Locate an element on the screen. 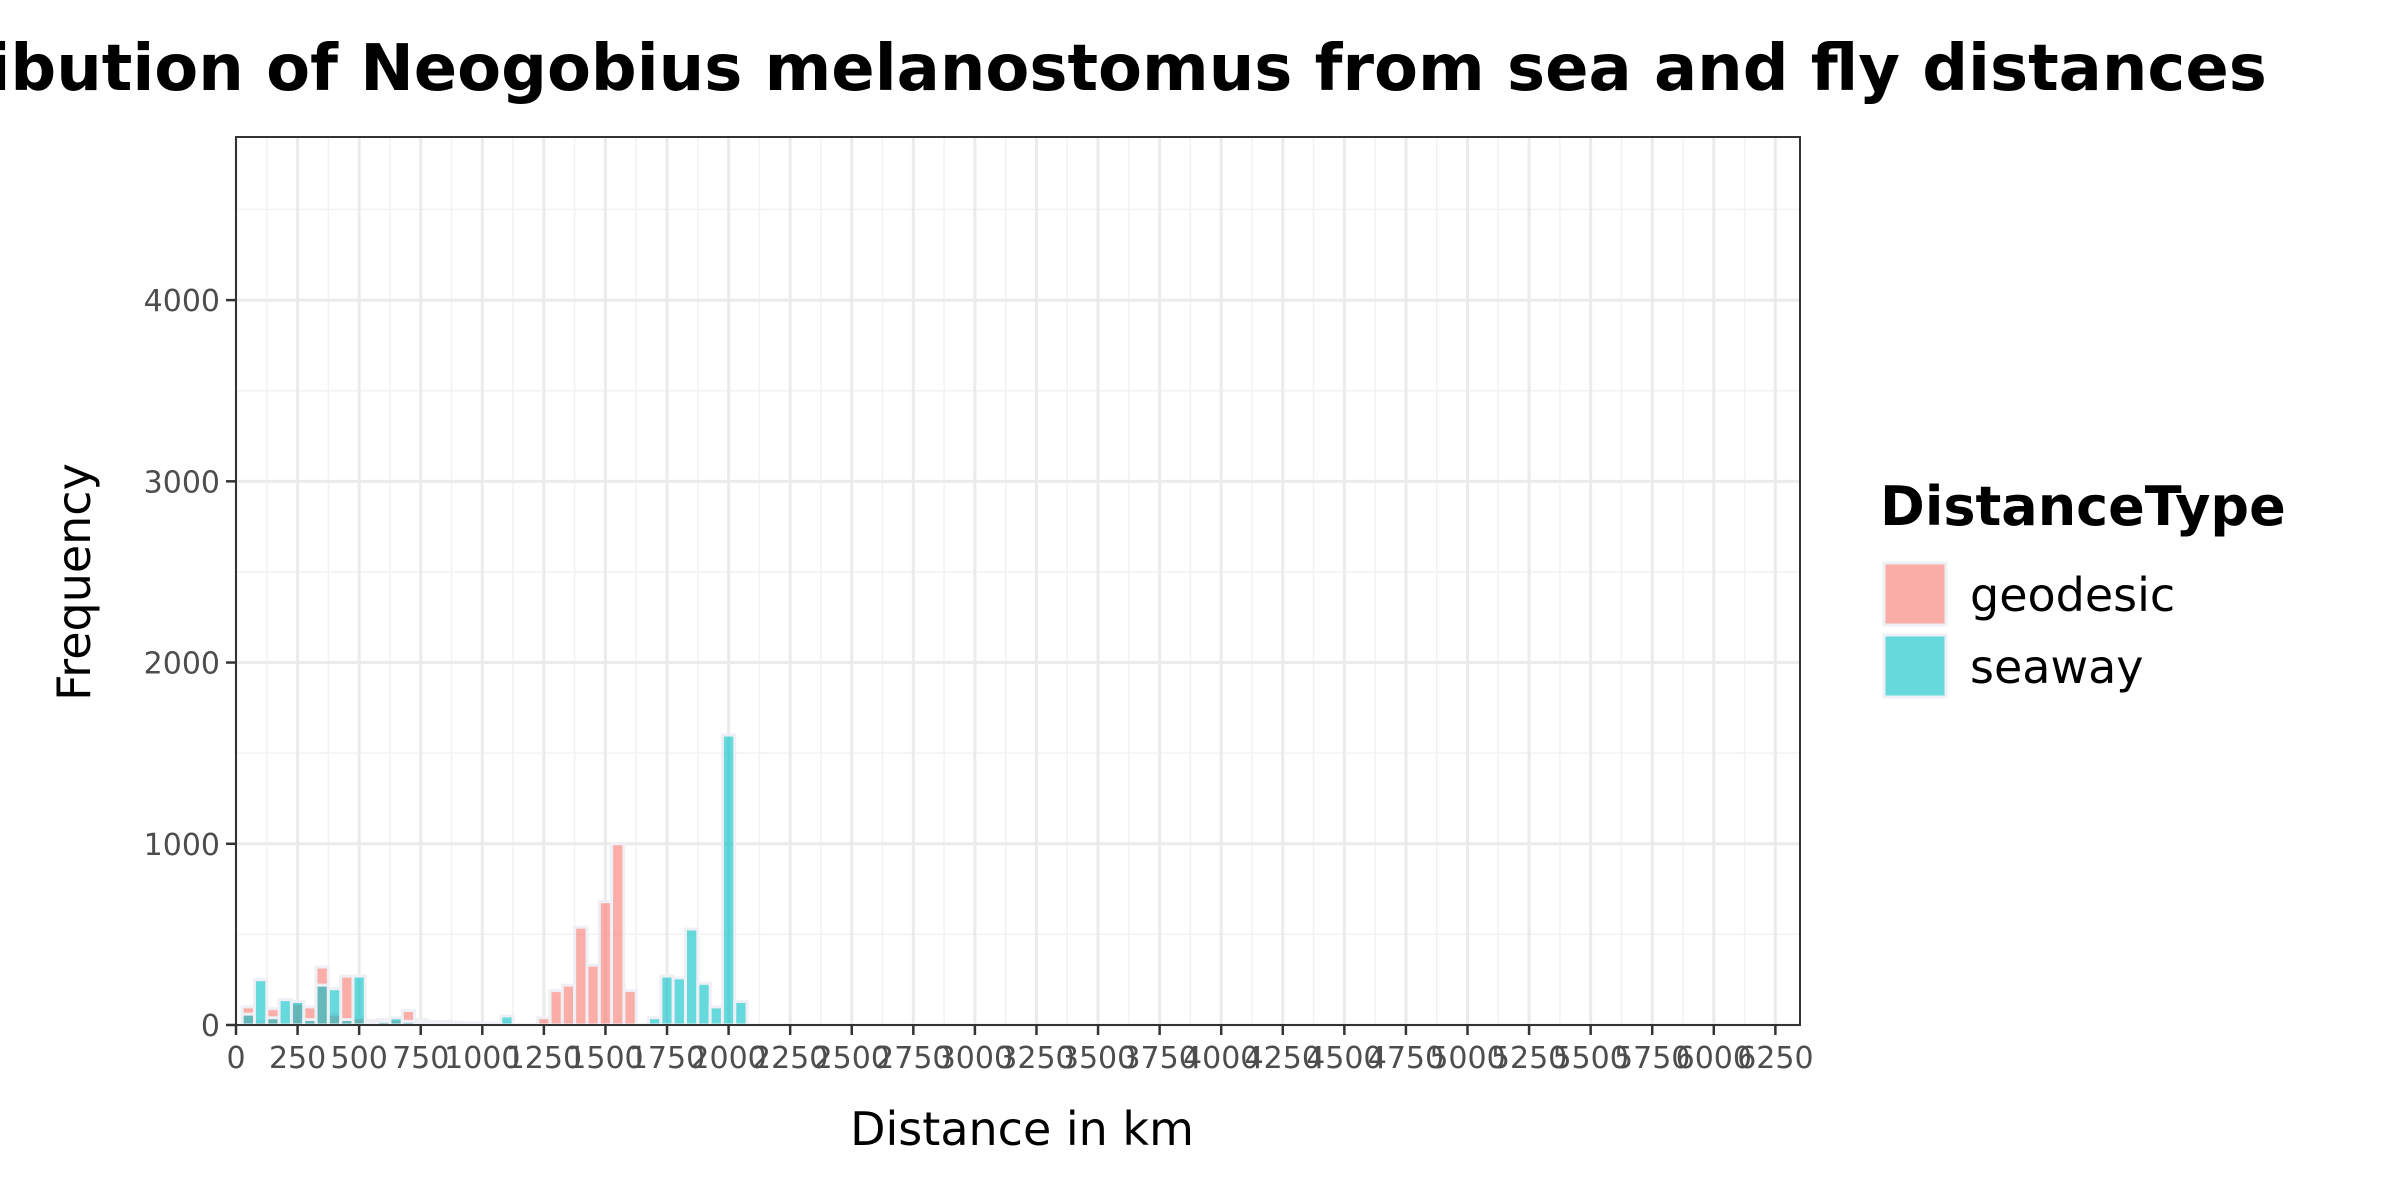  x-tick-label: 5000 is located at coordinates (1467, 1058).